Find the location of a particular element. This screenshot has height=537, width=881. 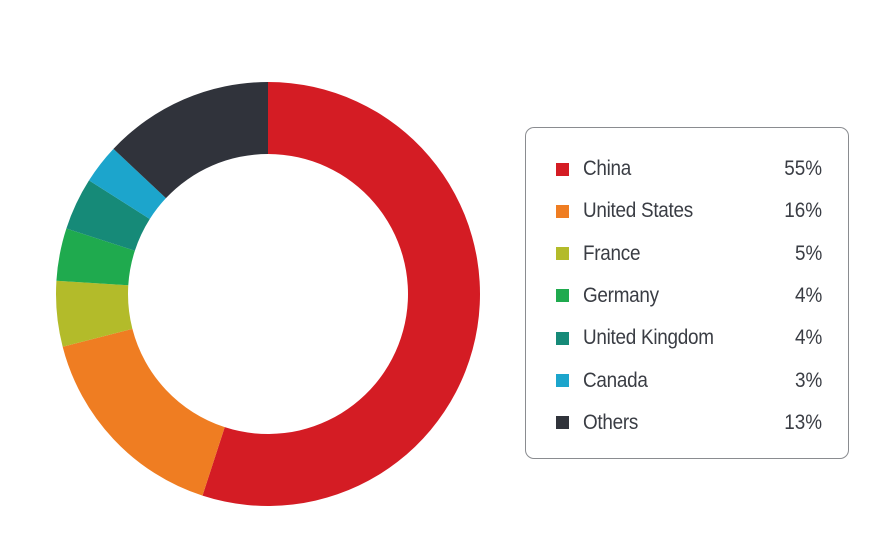

legend-label: United States is located at coordinates (638, 211).